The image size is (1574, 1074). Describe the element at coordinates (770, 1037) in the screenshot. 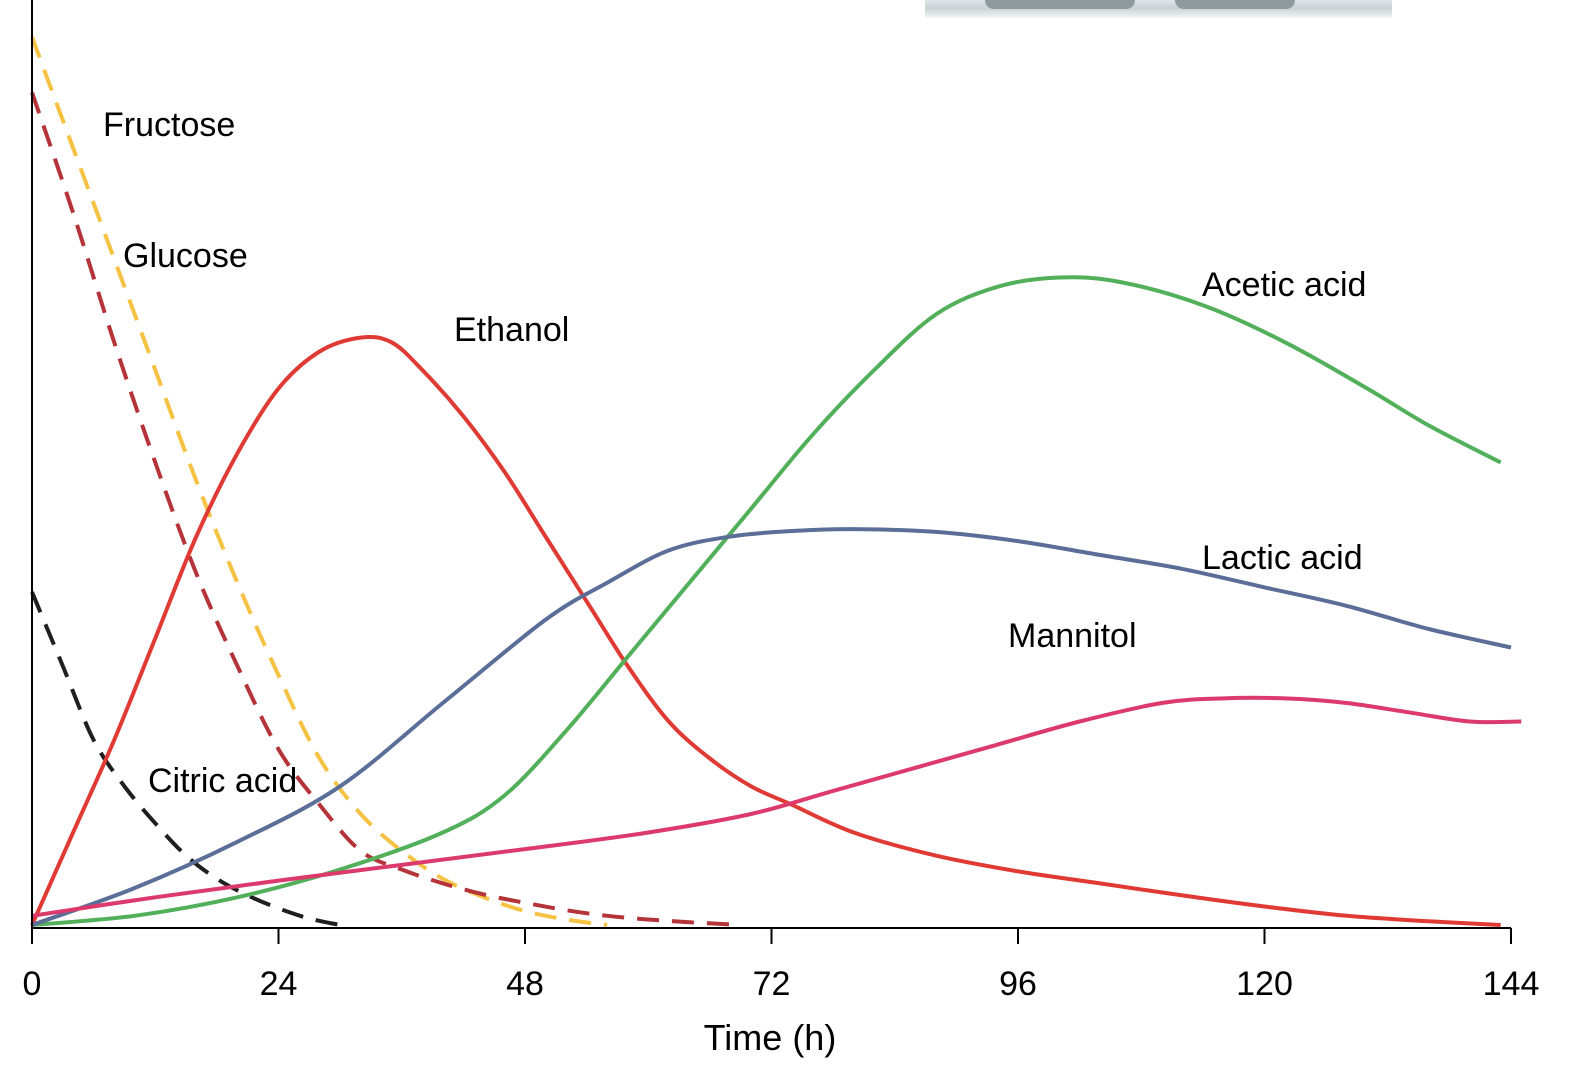

I see `x-axis-title: Time (h)` at that location.